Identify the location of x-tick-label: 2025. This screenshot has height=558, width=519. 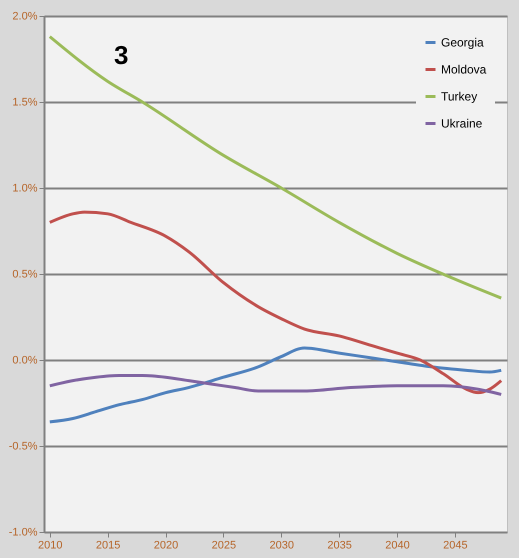
(224, 546).